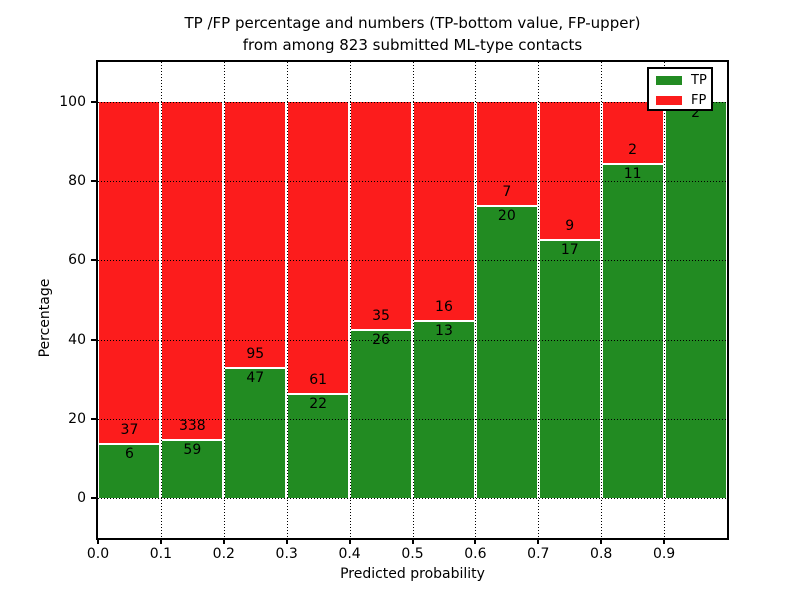 This screenshot has width=800, height=600. I want to click on x-tick-label-0.3: 0.3, so click(286, 554).